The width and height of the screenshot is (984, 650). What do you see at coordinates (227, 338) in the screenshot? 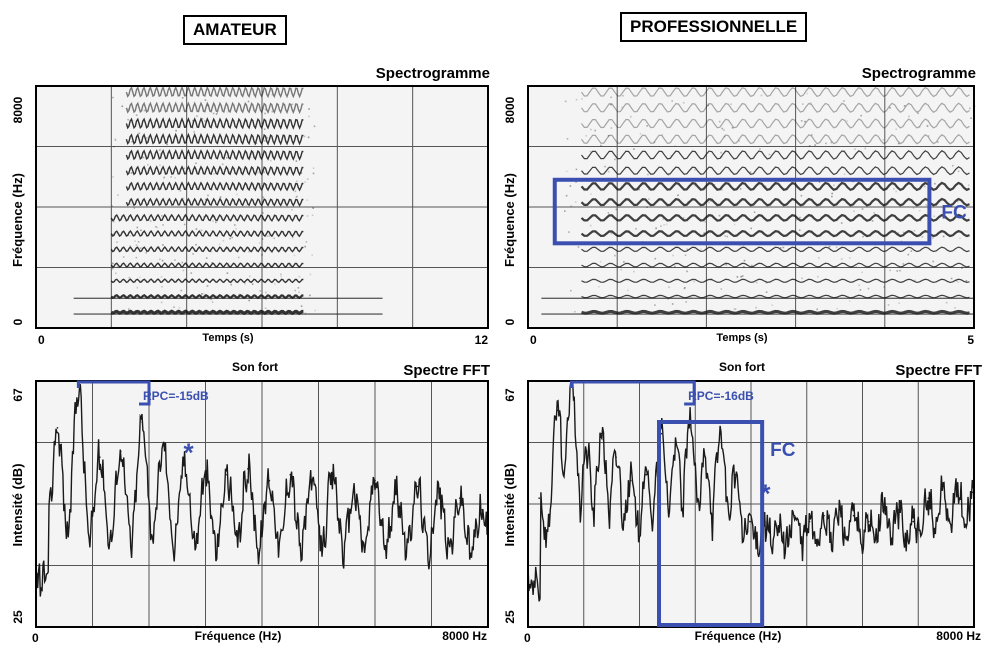
I see `x-axis-label: Temps (s)` at bounding box center [227, 338].